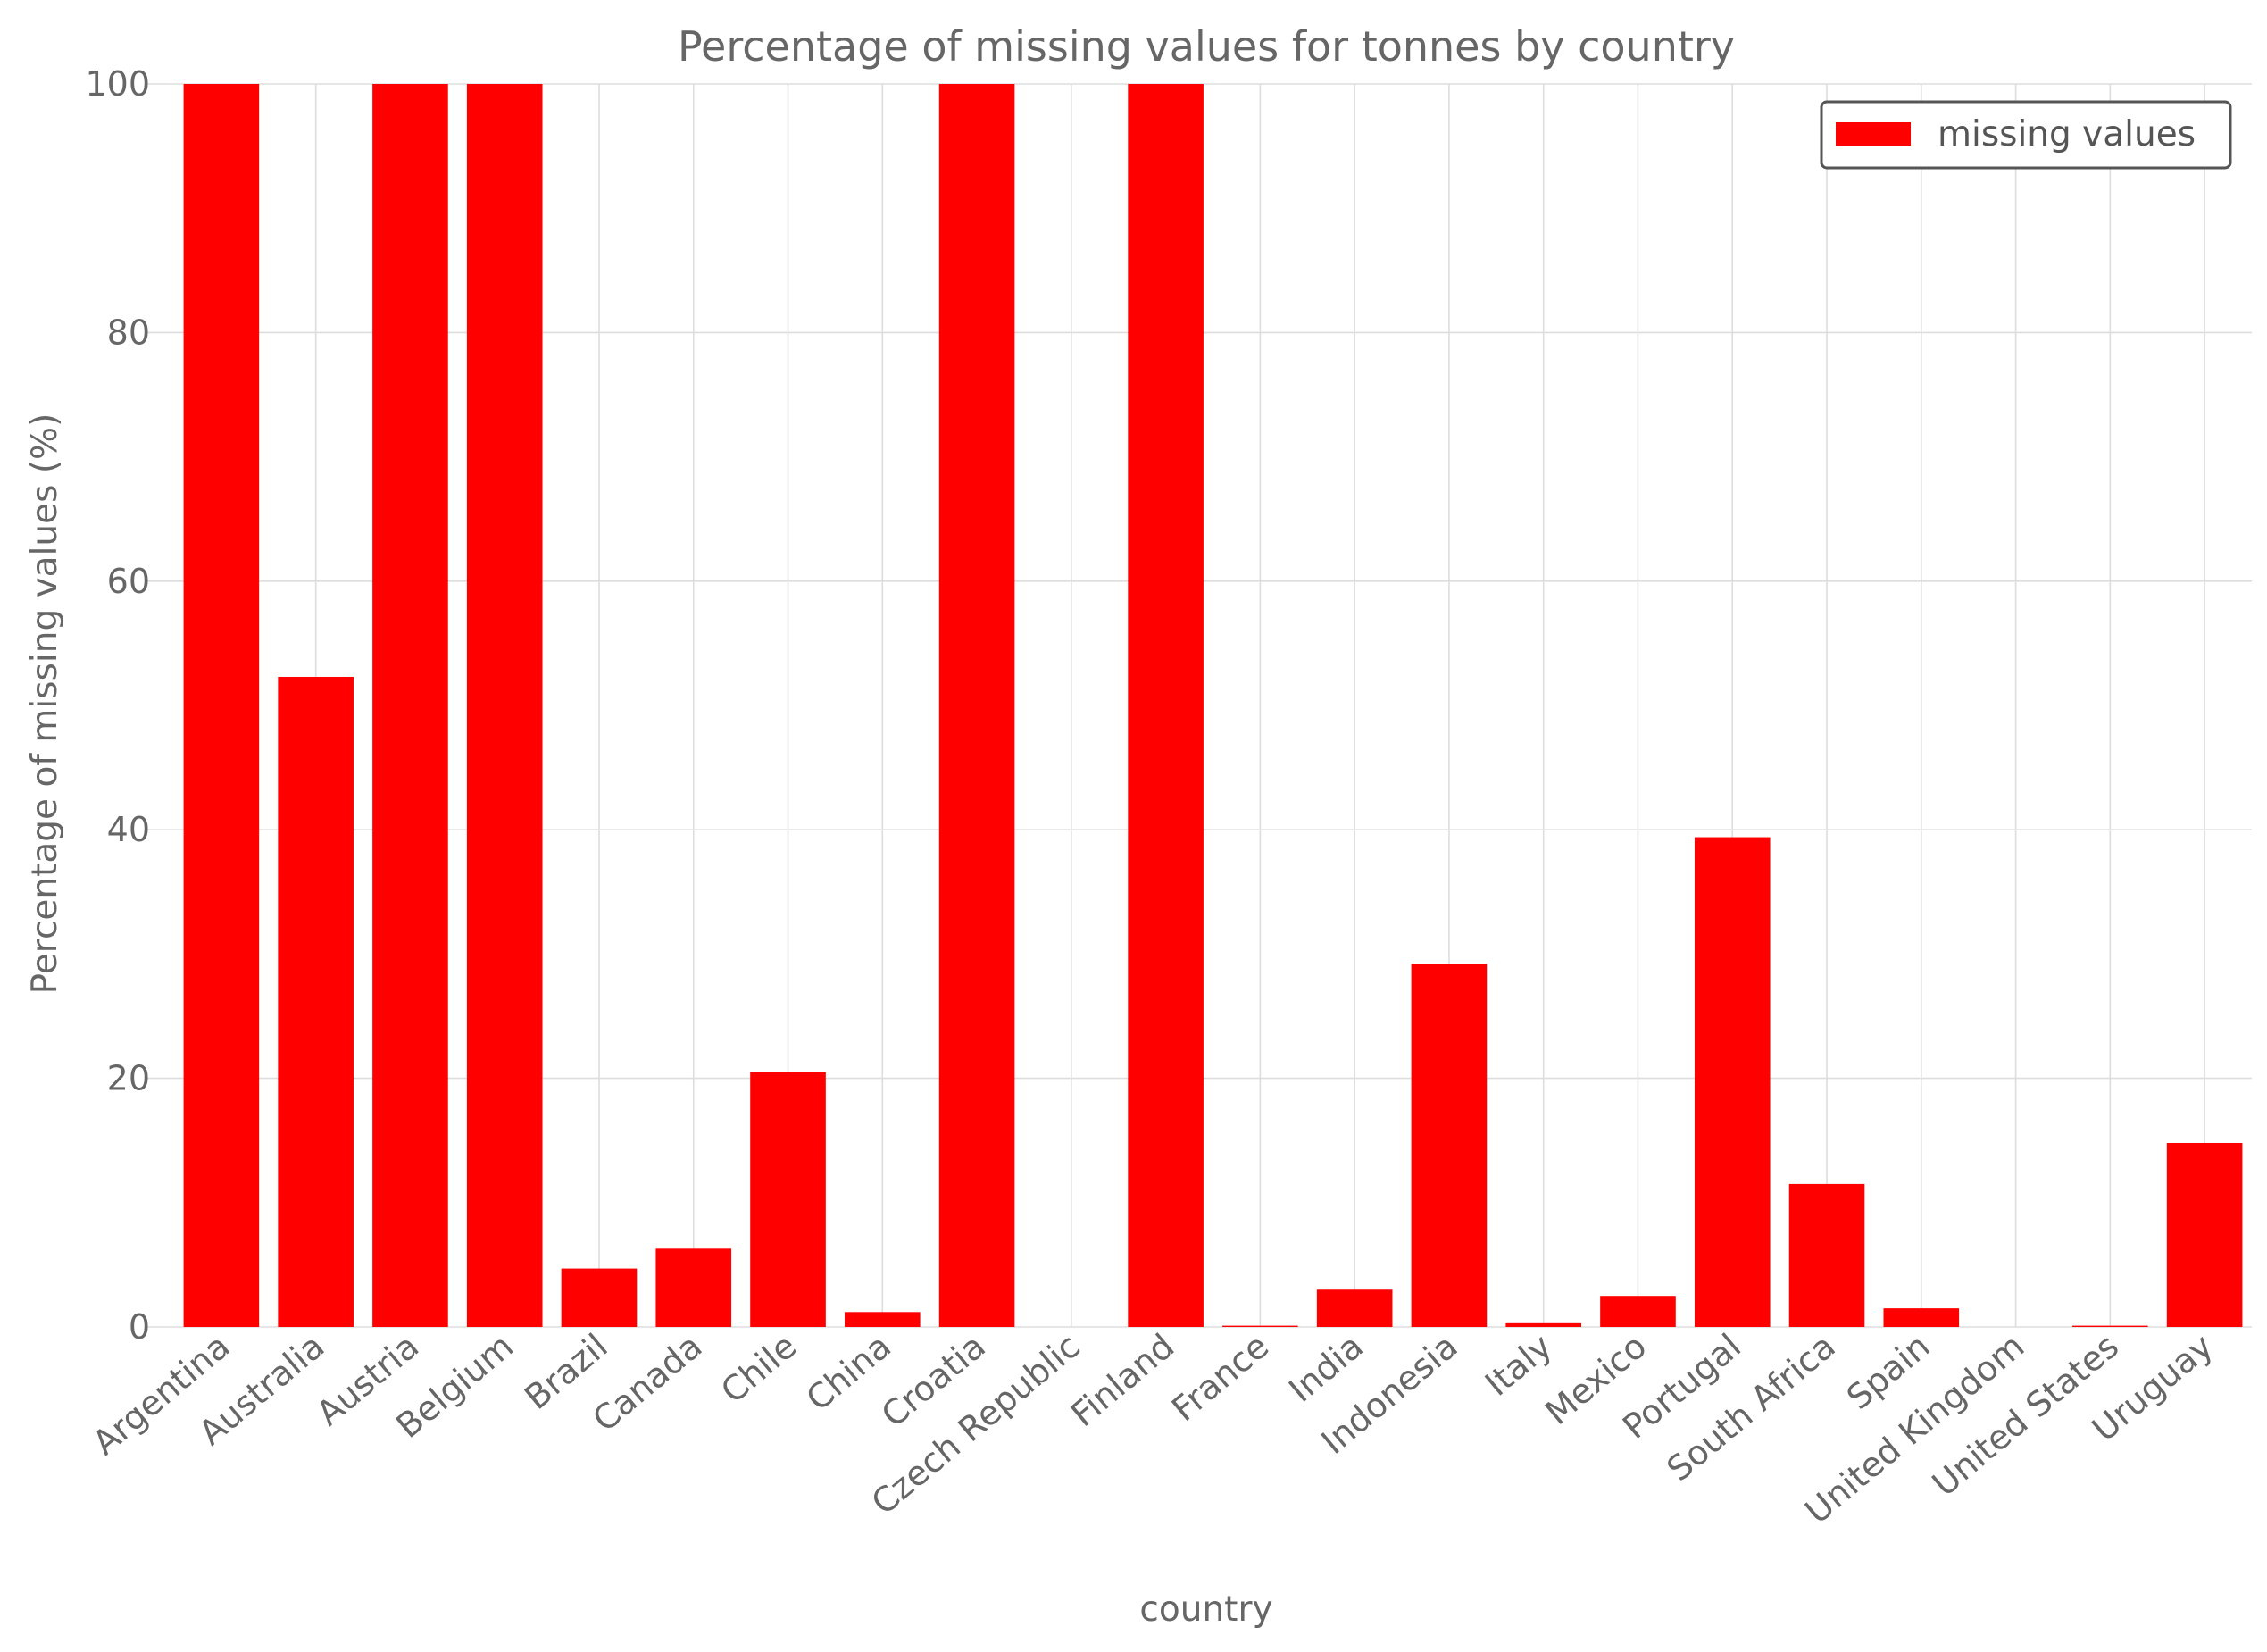 This screenshot has width=2267, height=1652. I want to click on x-axis-label: country, so click(1205, 1609).